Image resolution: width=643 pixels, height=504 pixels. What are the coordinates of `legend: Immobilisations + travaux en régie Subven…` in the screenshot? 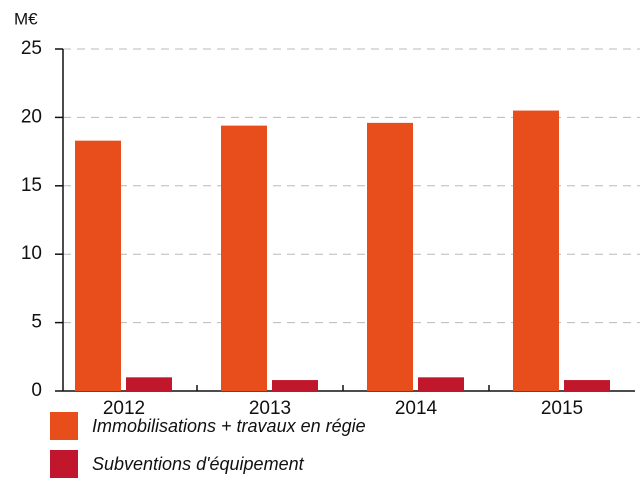 It's located at (208, 445).